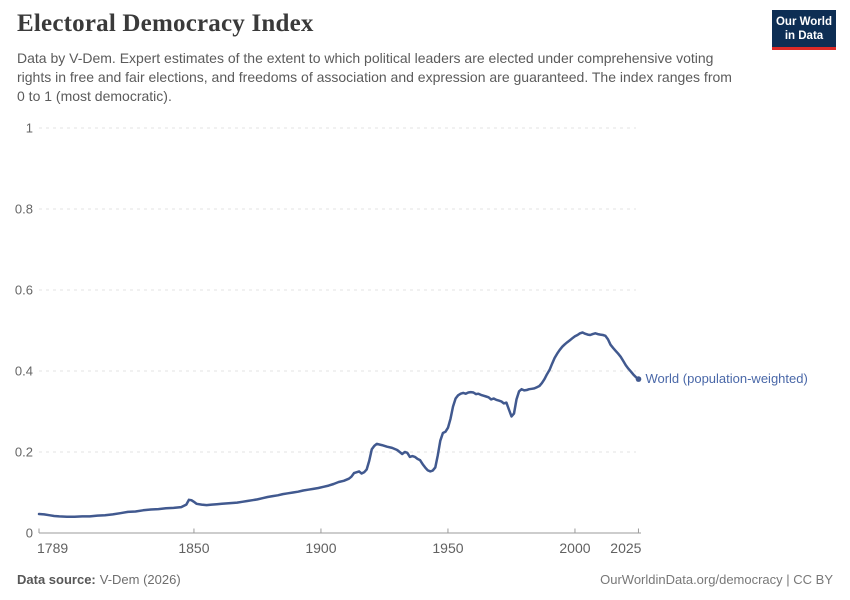 The image size is (850, 600). What do you see at coordinates (24, 290) in the screenshot?
I see `y-tick-label: 0.6` at bounding box center [24, 290].